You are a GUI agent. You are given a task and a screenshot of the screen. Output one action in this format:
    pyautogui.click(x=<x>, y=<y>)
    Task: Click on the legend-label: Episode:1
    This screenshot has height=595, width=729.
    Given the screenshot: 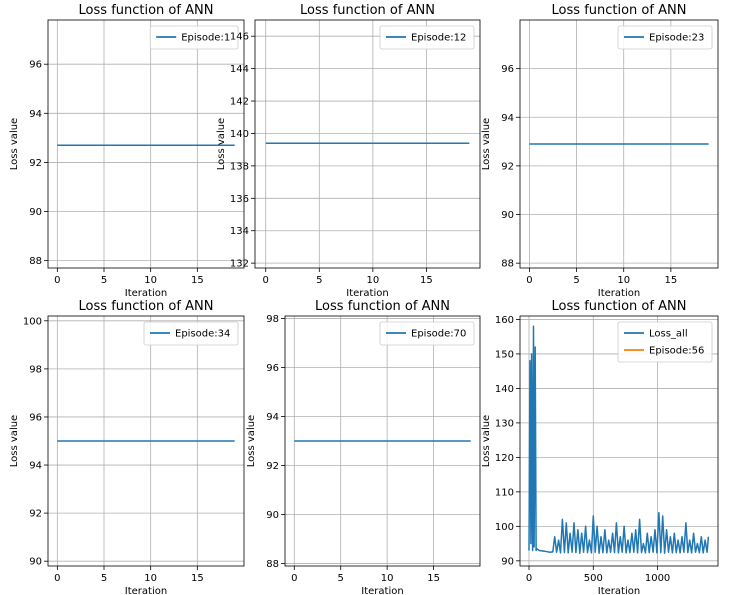 What is the action you would take?
    pyautogui.click(x=205, y=38)
    